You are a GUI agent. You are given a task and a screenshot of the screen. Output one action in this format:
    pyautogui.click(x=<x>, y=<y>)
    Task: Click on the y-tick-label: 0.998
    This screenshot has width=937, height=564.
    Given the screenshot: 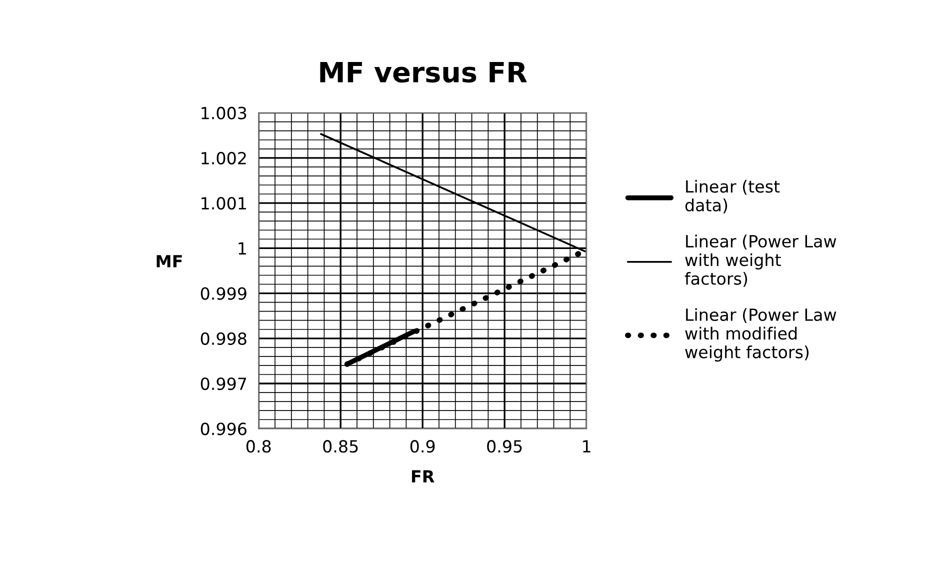 What is the action you would take?
    pyautogui.click(x=223, y=338)
    